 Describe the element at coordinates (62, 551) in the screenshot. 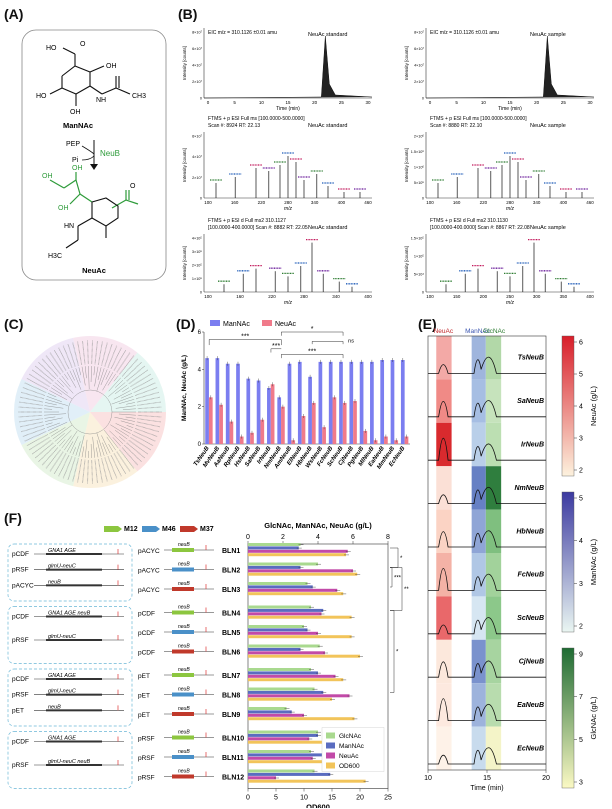

I see `gene-label: GNA1 AGE` at that location.